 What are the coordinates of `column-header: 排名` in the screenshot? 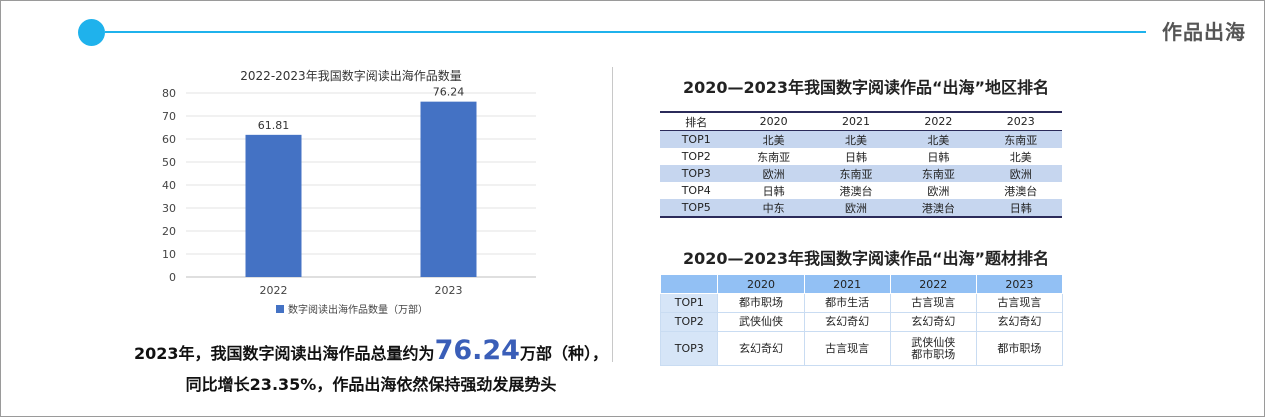 It's located at (696, 121).